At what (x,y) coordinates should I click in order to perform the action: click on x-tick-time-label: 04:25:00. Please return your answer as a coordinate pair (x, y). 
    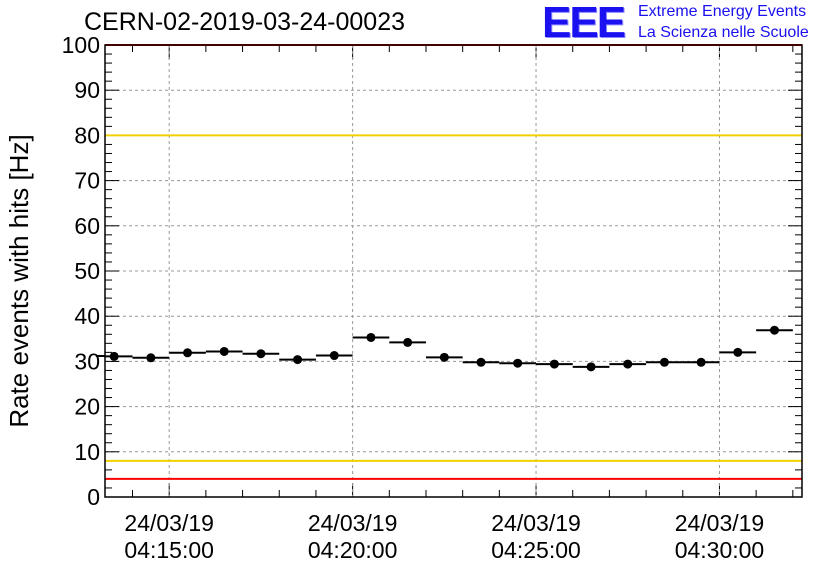
    Looking at the image, I should click on (536, 550).